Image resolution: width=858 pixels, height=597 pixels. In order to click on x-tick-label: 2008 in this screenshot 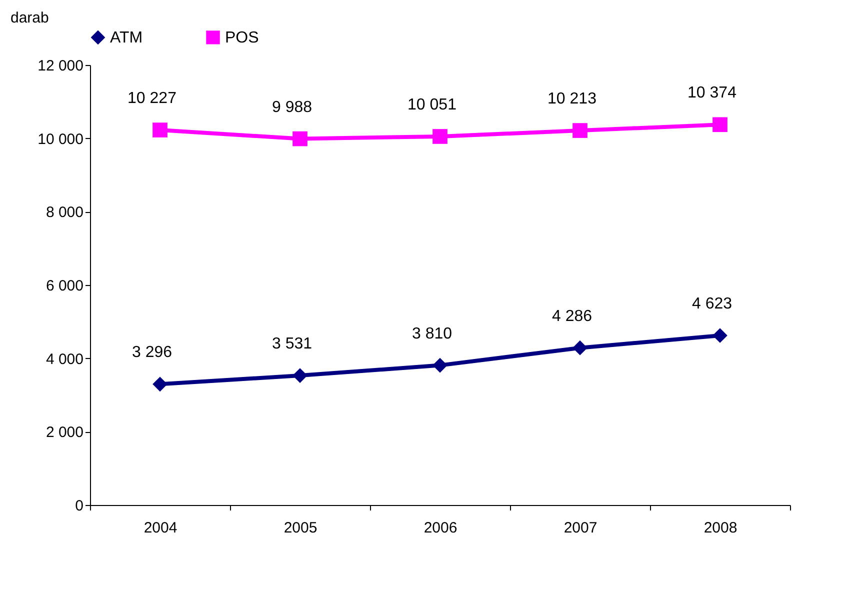, I will do `click(721, 528)`.